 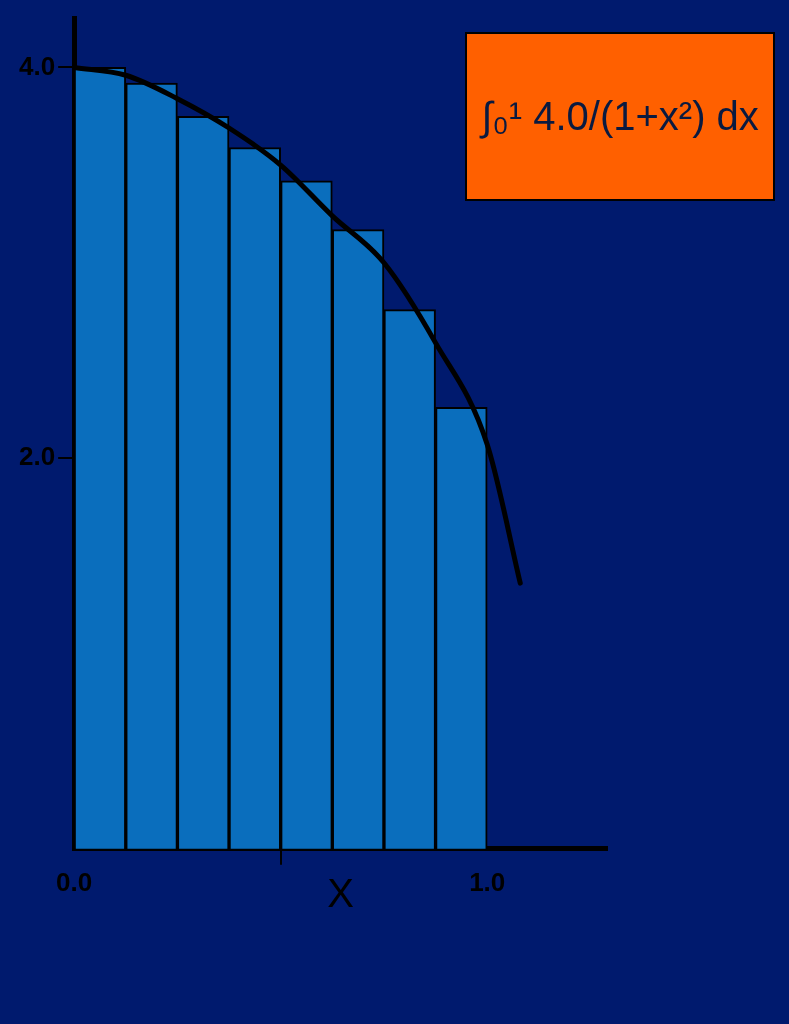 What do you see at coordinates (37, 456) in the screenshot?
I see `y-tick-label: 2.0` at bounding box center [37, 456].